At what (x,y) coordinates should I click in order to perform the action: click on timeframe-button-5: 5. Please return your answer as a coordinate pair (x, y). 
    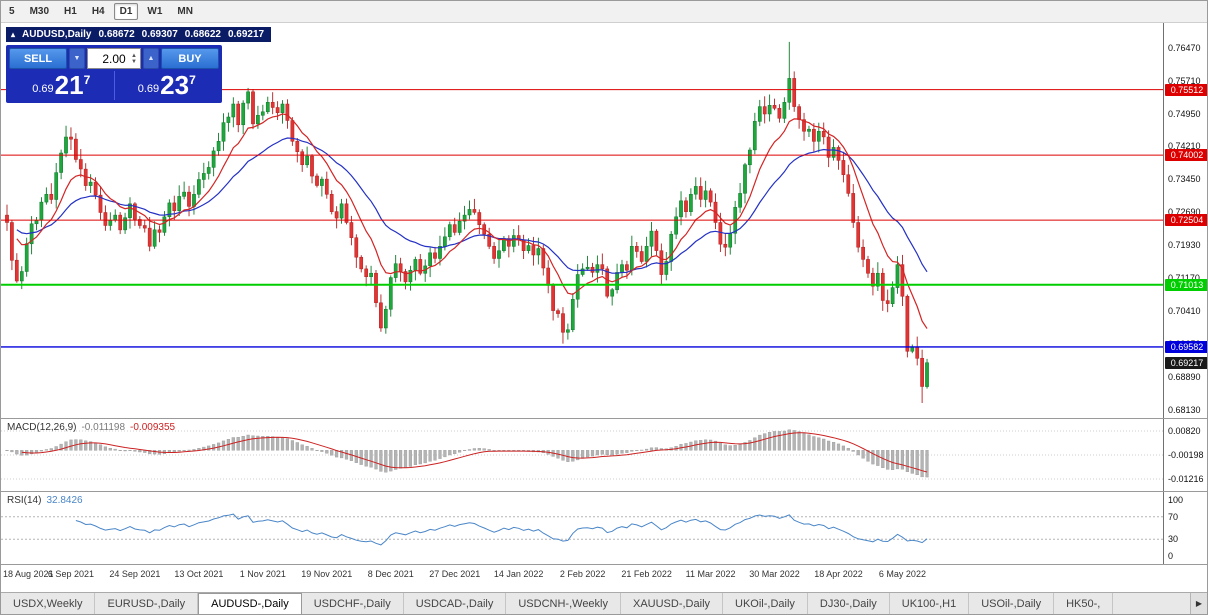
    Looking at the image, I should click on (12, 11).